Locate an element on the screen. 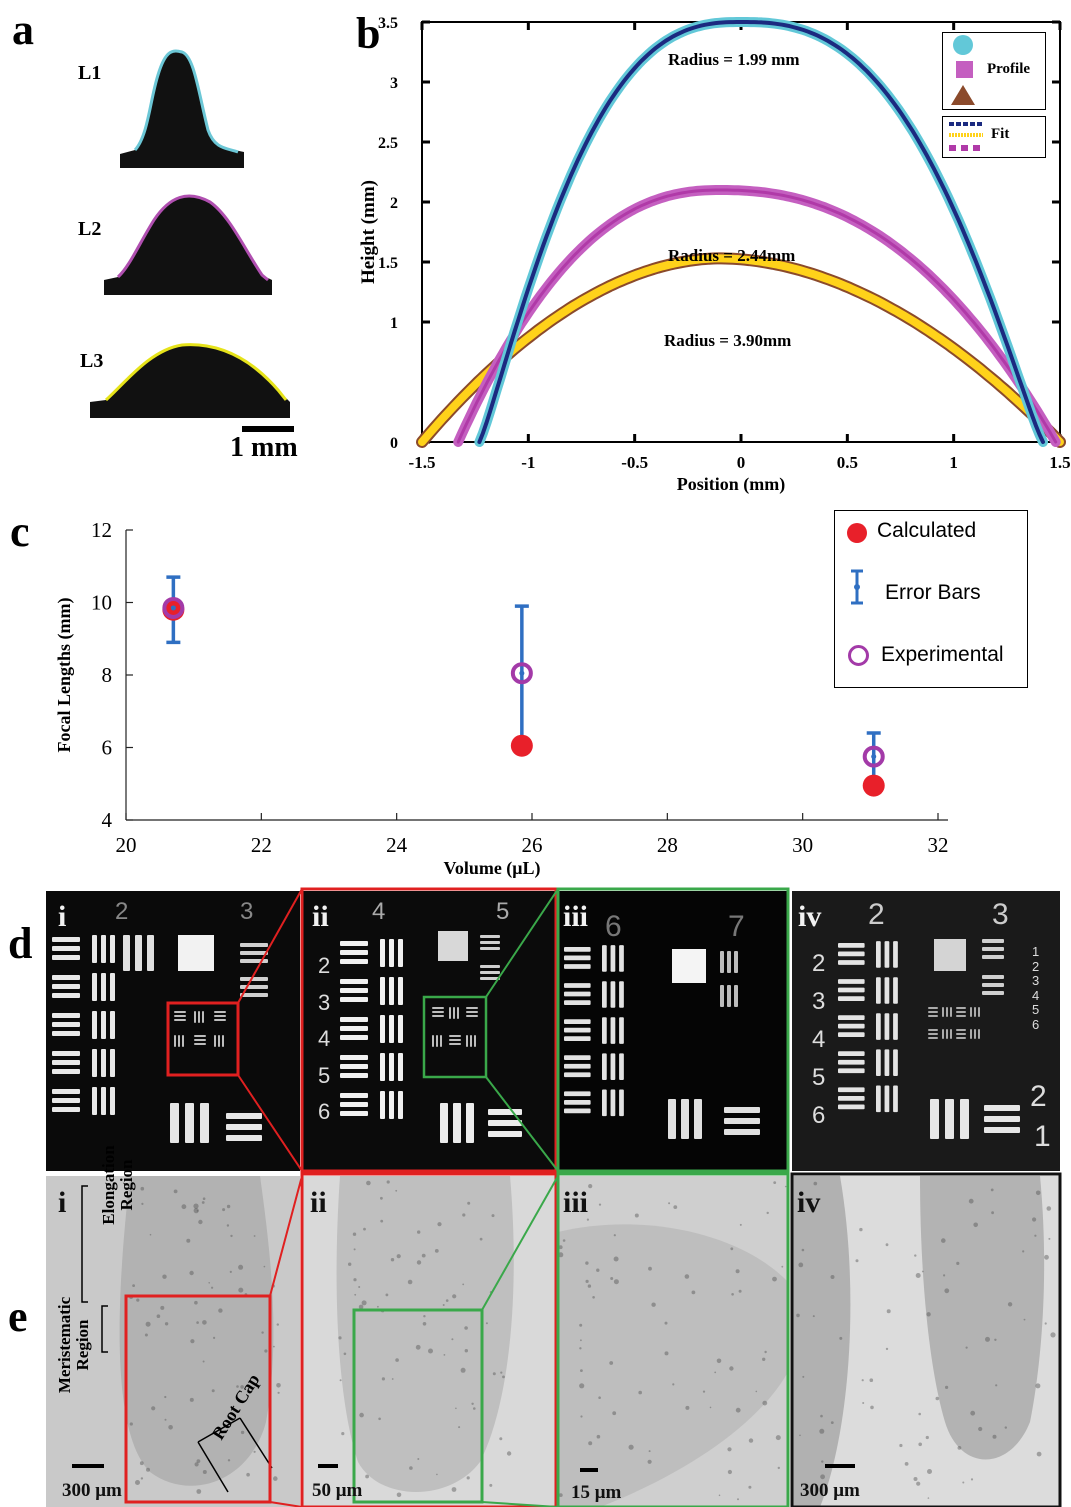 Image resolution: width=1071 pixels, height=1507 pixels. d-iv-right-4: 4 is located at coordinates (1036, 995).